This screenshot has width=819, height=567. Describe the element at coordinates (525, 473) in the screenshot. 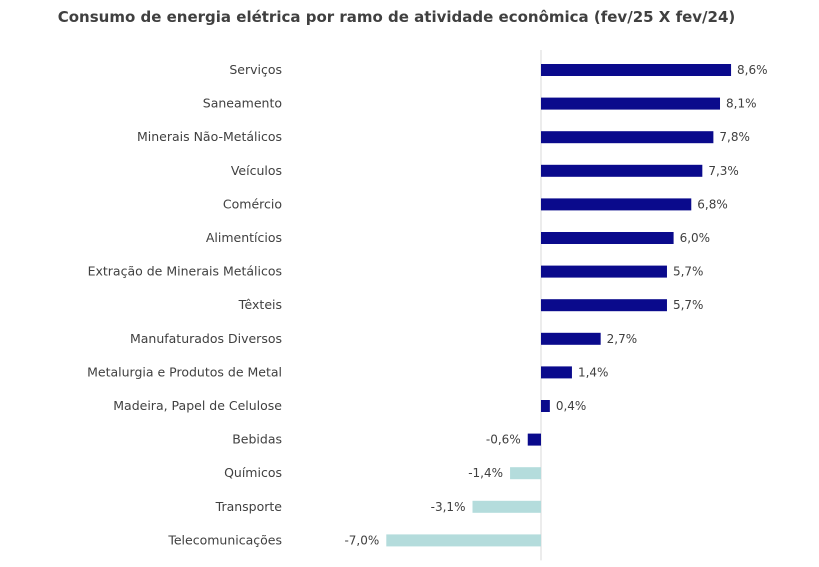

I see `bar-quimicos` at that location.